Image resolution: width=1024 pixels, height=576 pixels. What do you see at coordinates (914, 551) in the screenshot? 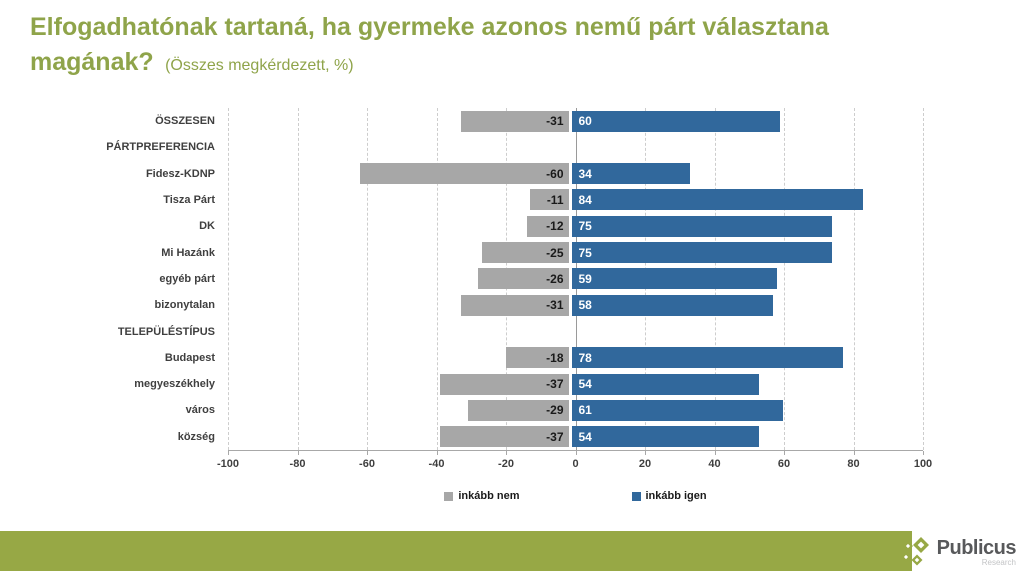
I see `publicus-logo-icon` at bounding box center [914, 551].